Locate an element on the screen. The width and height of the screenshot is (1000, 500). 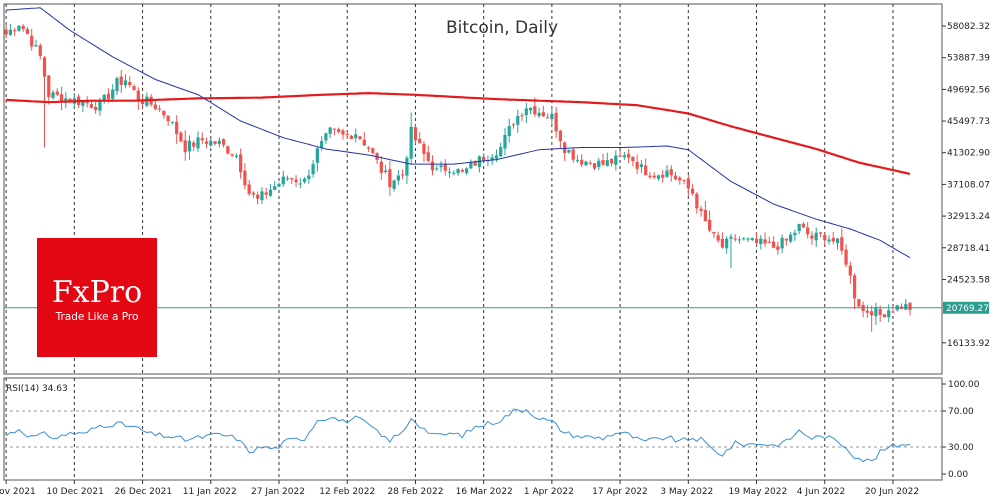
y-tick-label: 41302.90 is located at coordinates (968, 154).